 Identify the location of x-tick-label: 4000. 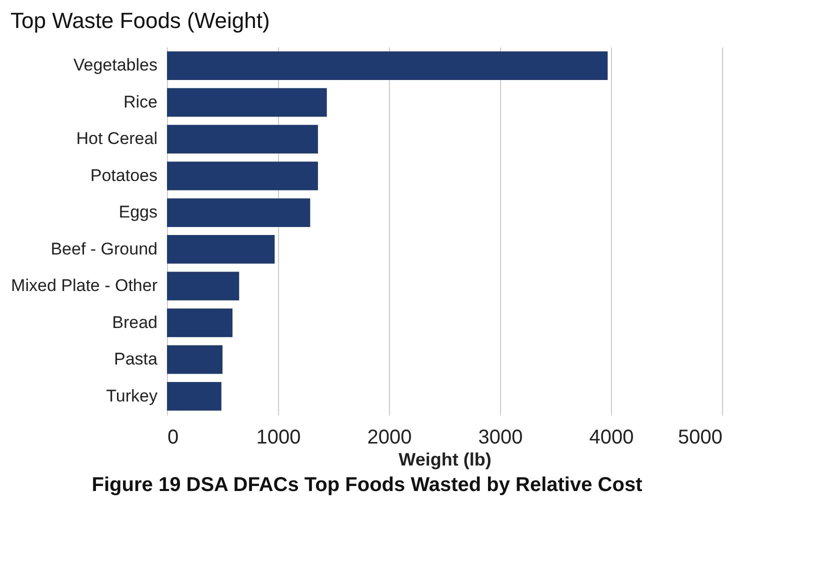
(611, 437).